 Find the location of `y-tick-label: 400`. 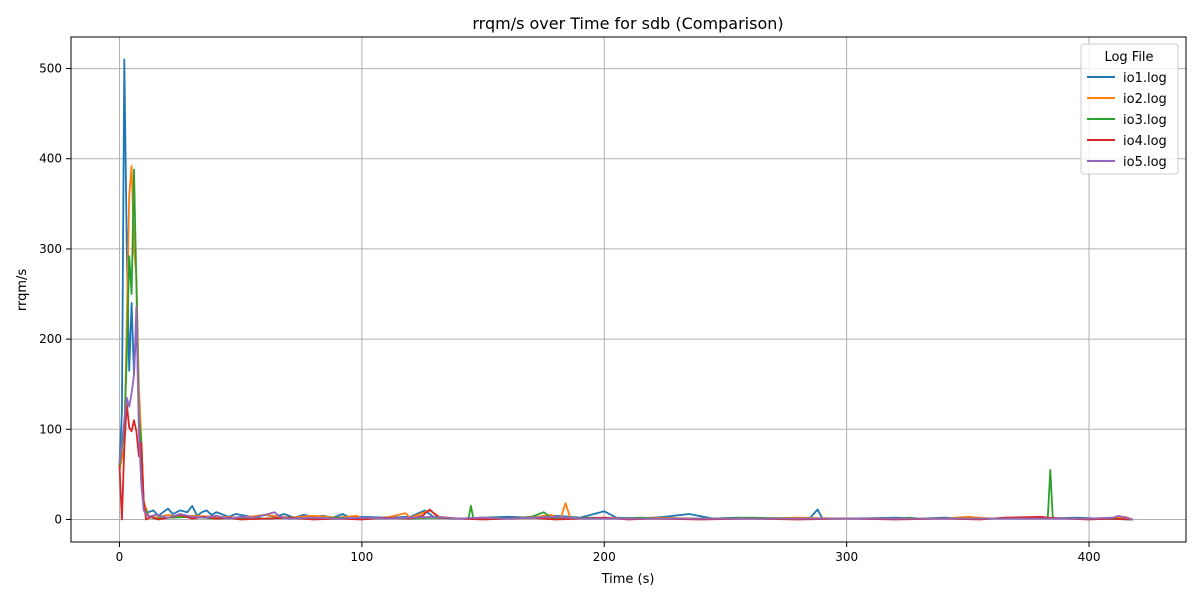

y-tick-label: 400 is located at coordinates (50, 159).